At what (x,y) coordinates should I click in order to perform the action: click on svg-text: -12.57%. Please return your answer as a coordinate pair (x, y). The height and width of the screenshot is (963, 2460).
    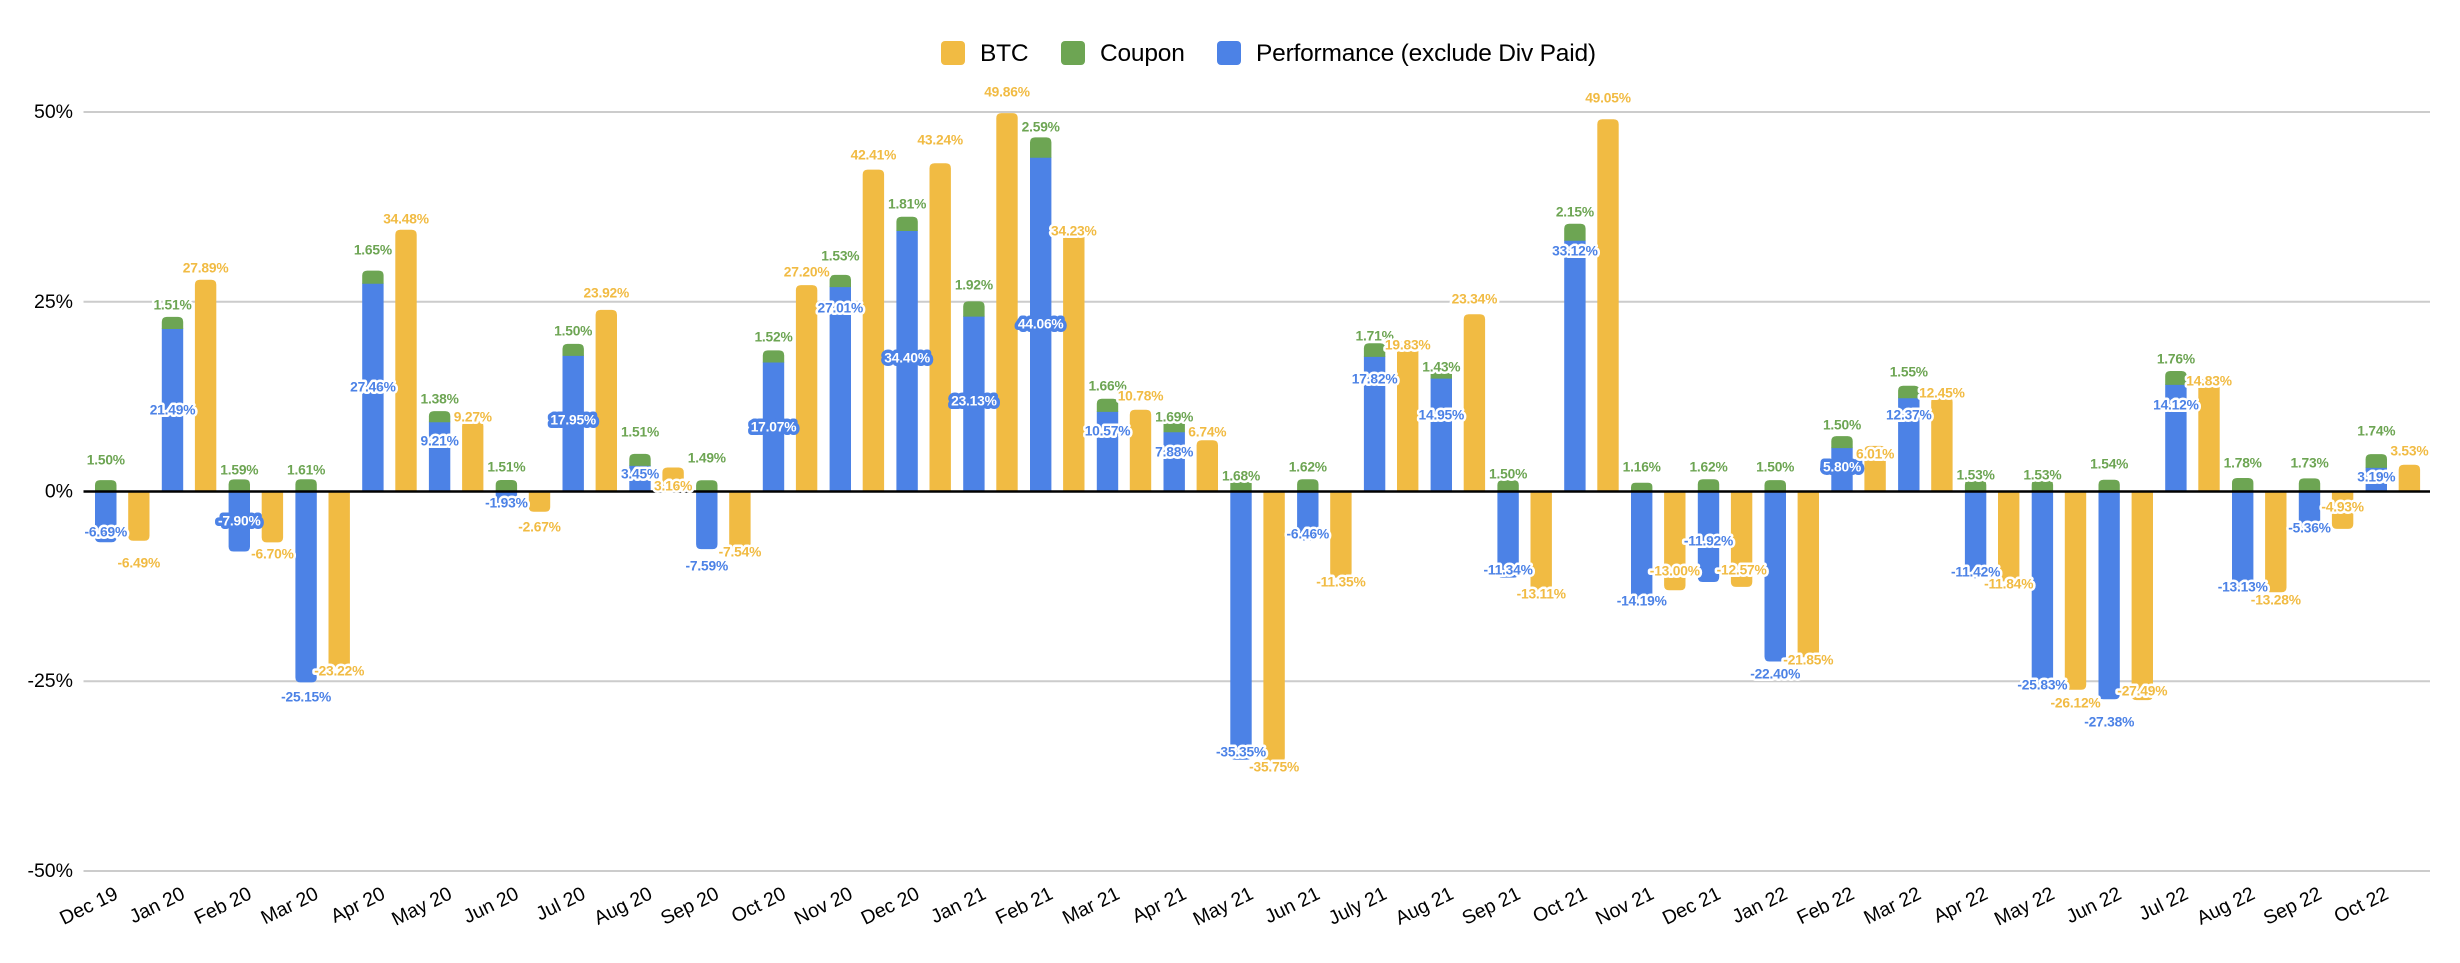
    Looking at the image, I should click on (1742, 570).